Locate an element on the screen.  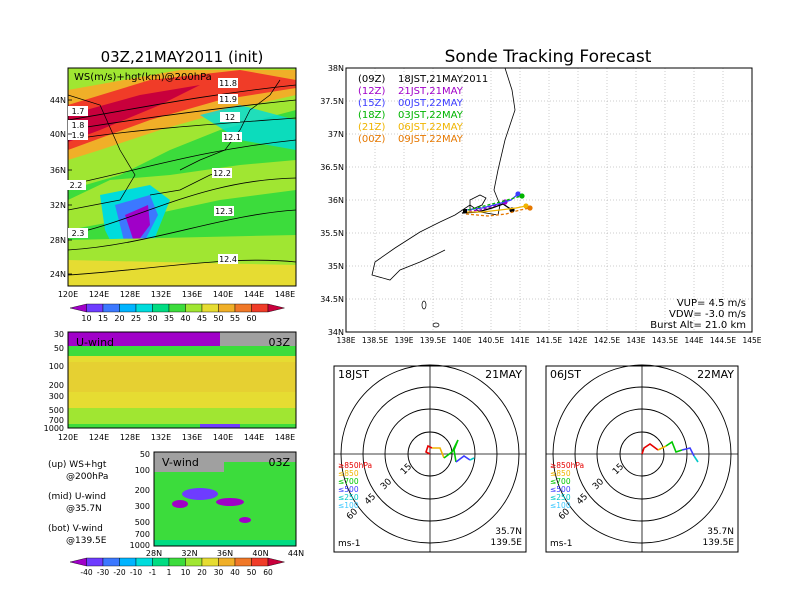
lon-tick-label: 120E is located at coordinates (68, 437).